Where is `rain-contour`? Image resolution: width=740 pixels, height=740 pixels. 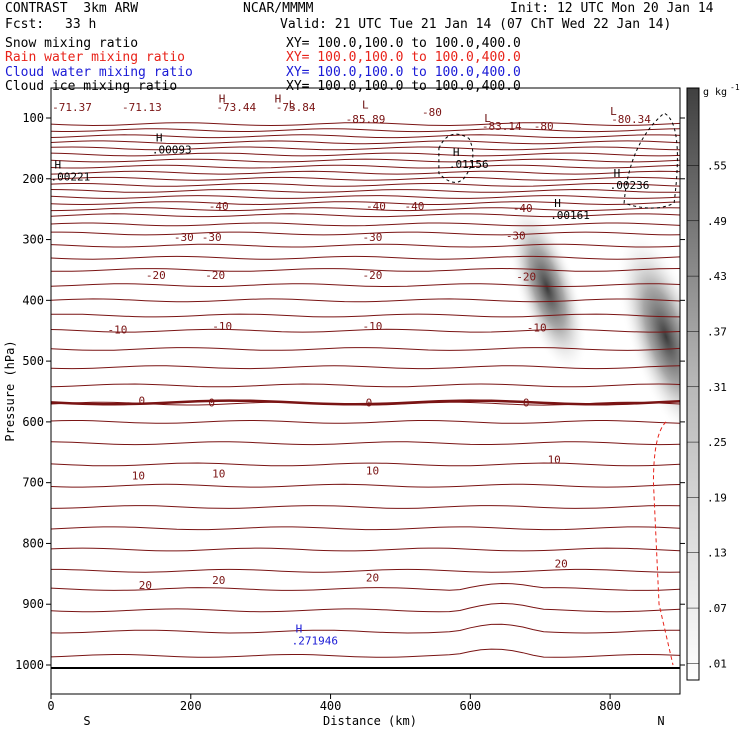
rain-contour is located at coordinates (663, 543).